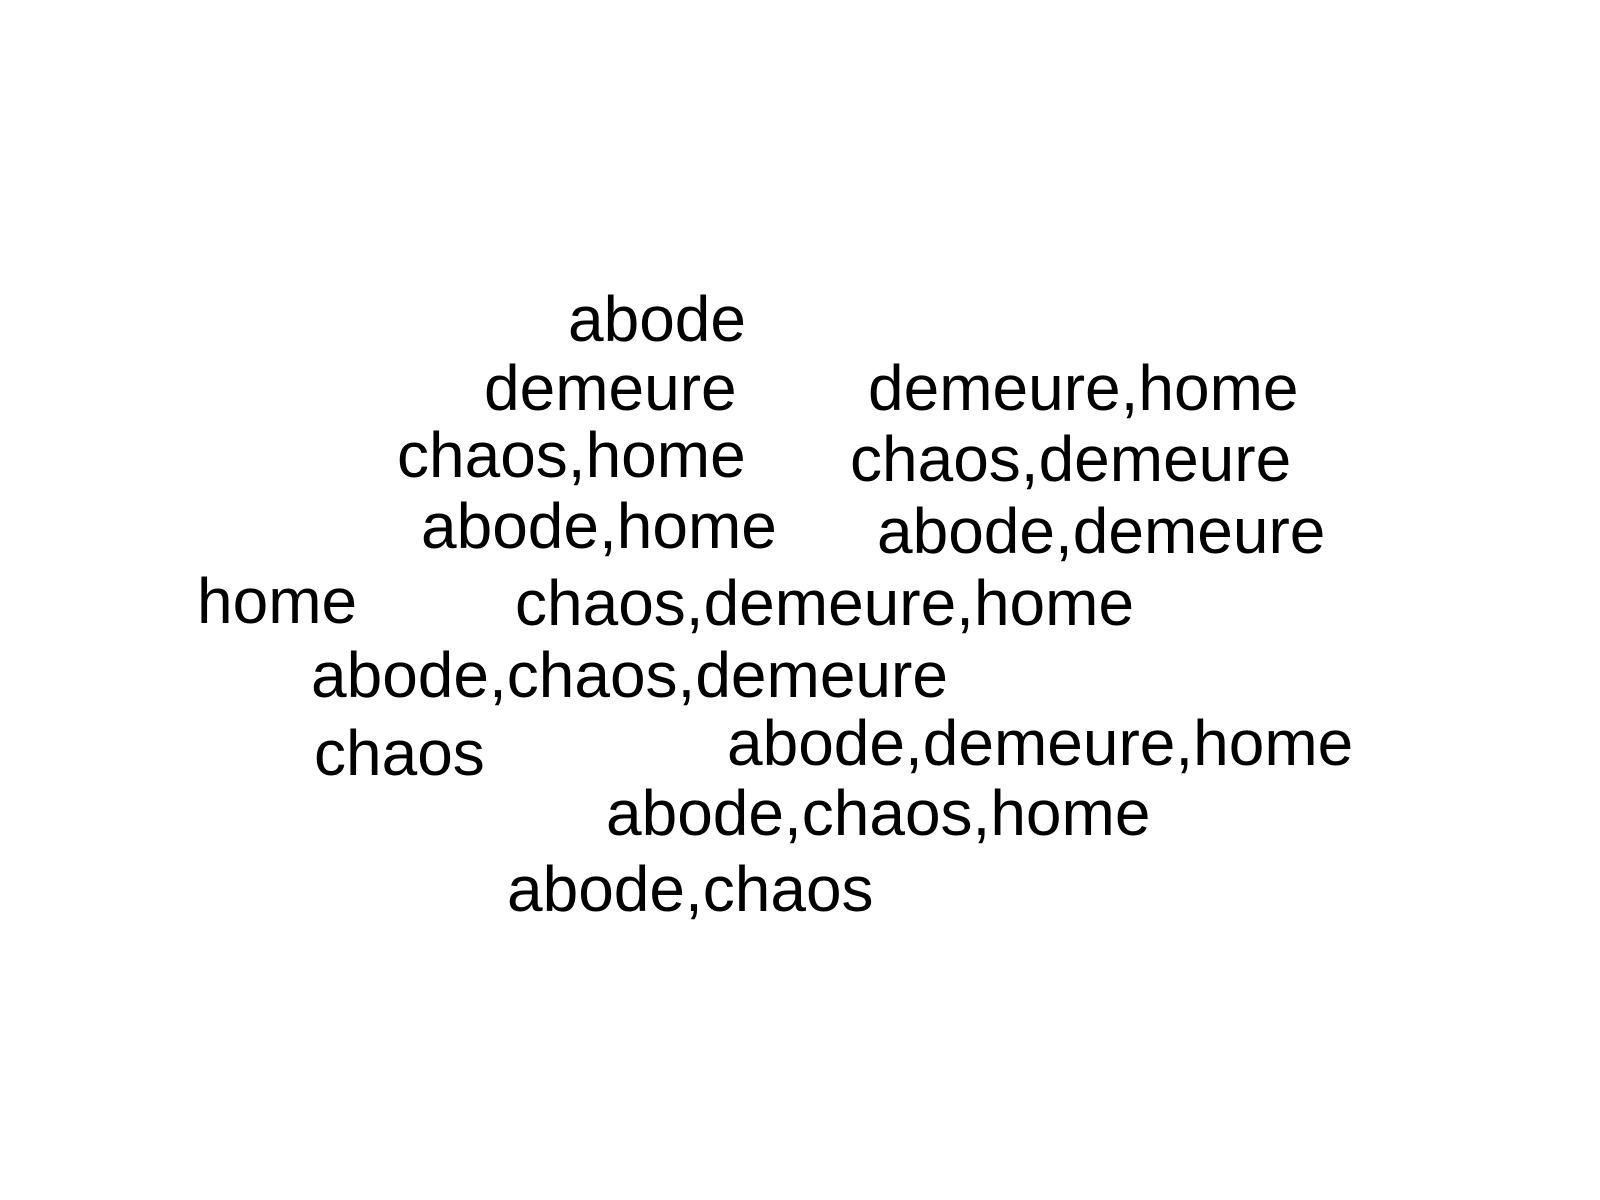  Describe the element at coordinates (399, 753) in the screenshot. I see `word-label: chaos` at that location.